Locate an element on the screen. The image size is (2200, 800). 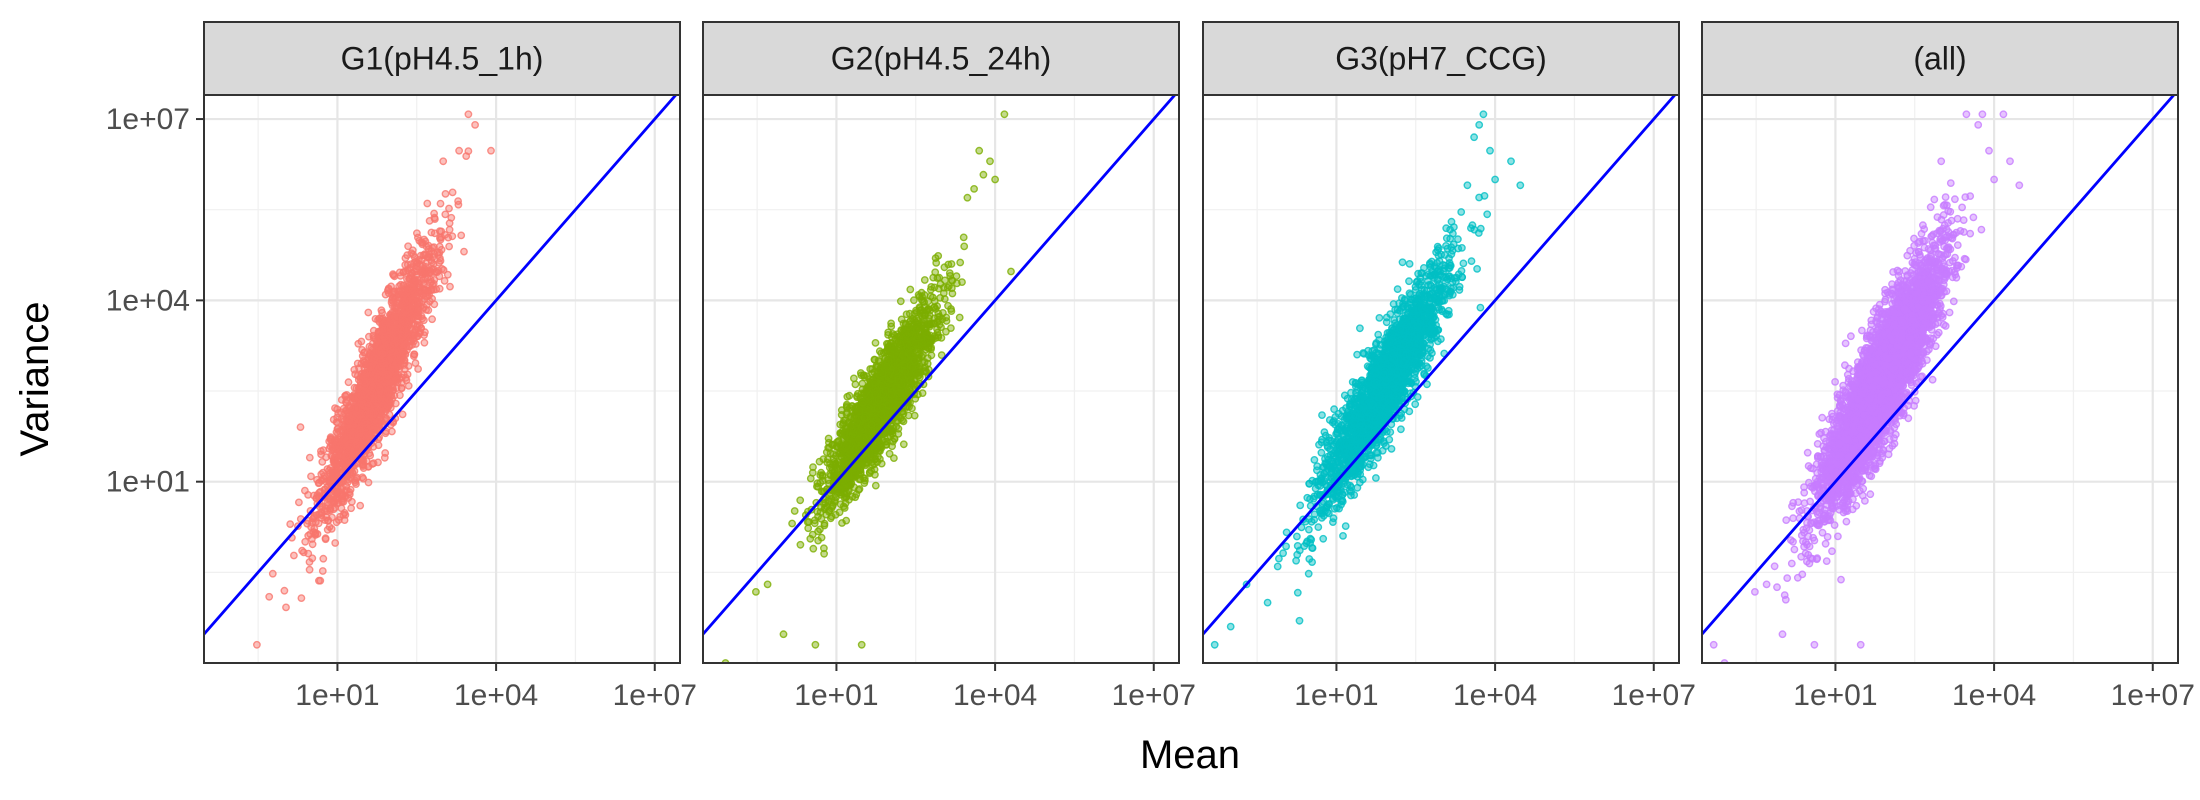
facet-strip-title: G2(pH4.5_24h) is located at coordinates (941, 59).